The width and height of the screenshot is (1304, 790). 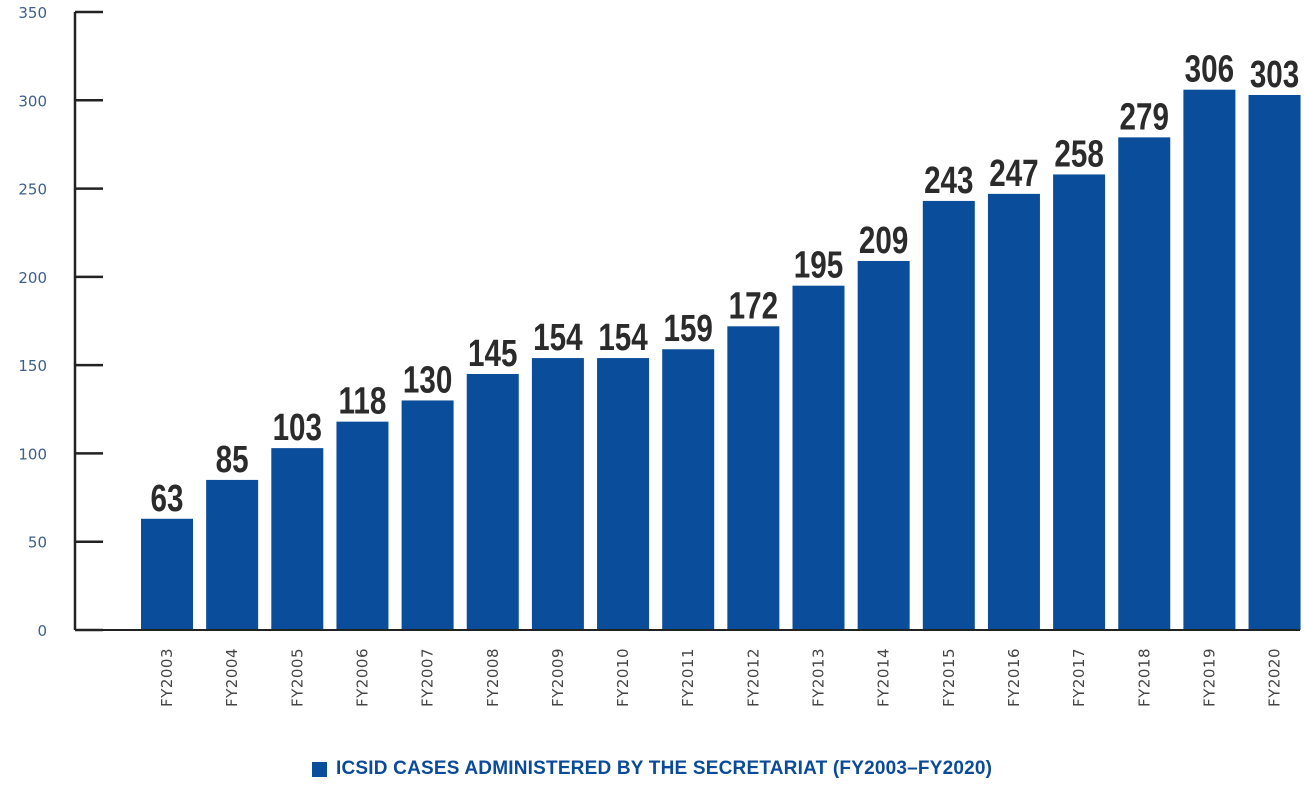 What do you see at coordinates (753, 478) in the screenshot?
I see `bar-fy2012` at bounding box center [753, 478].